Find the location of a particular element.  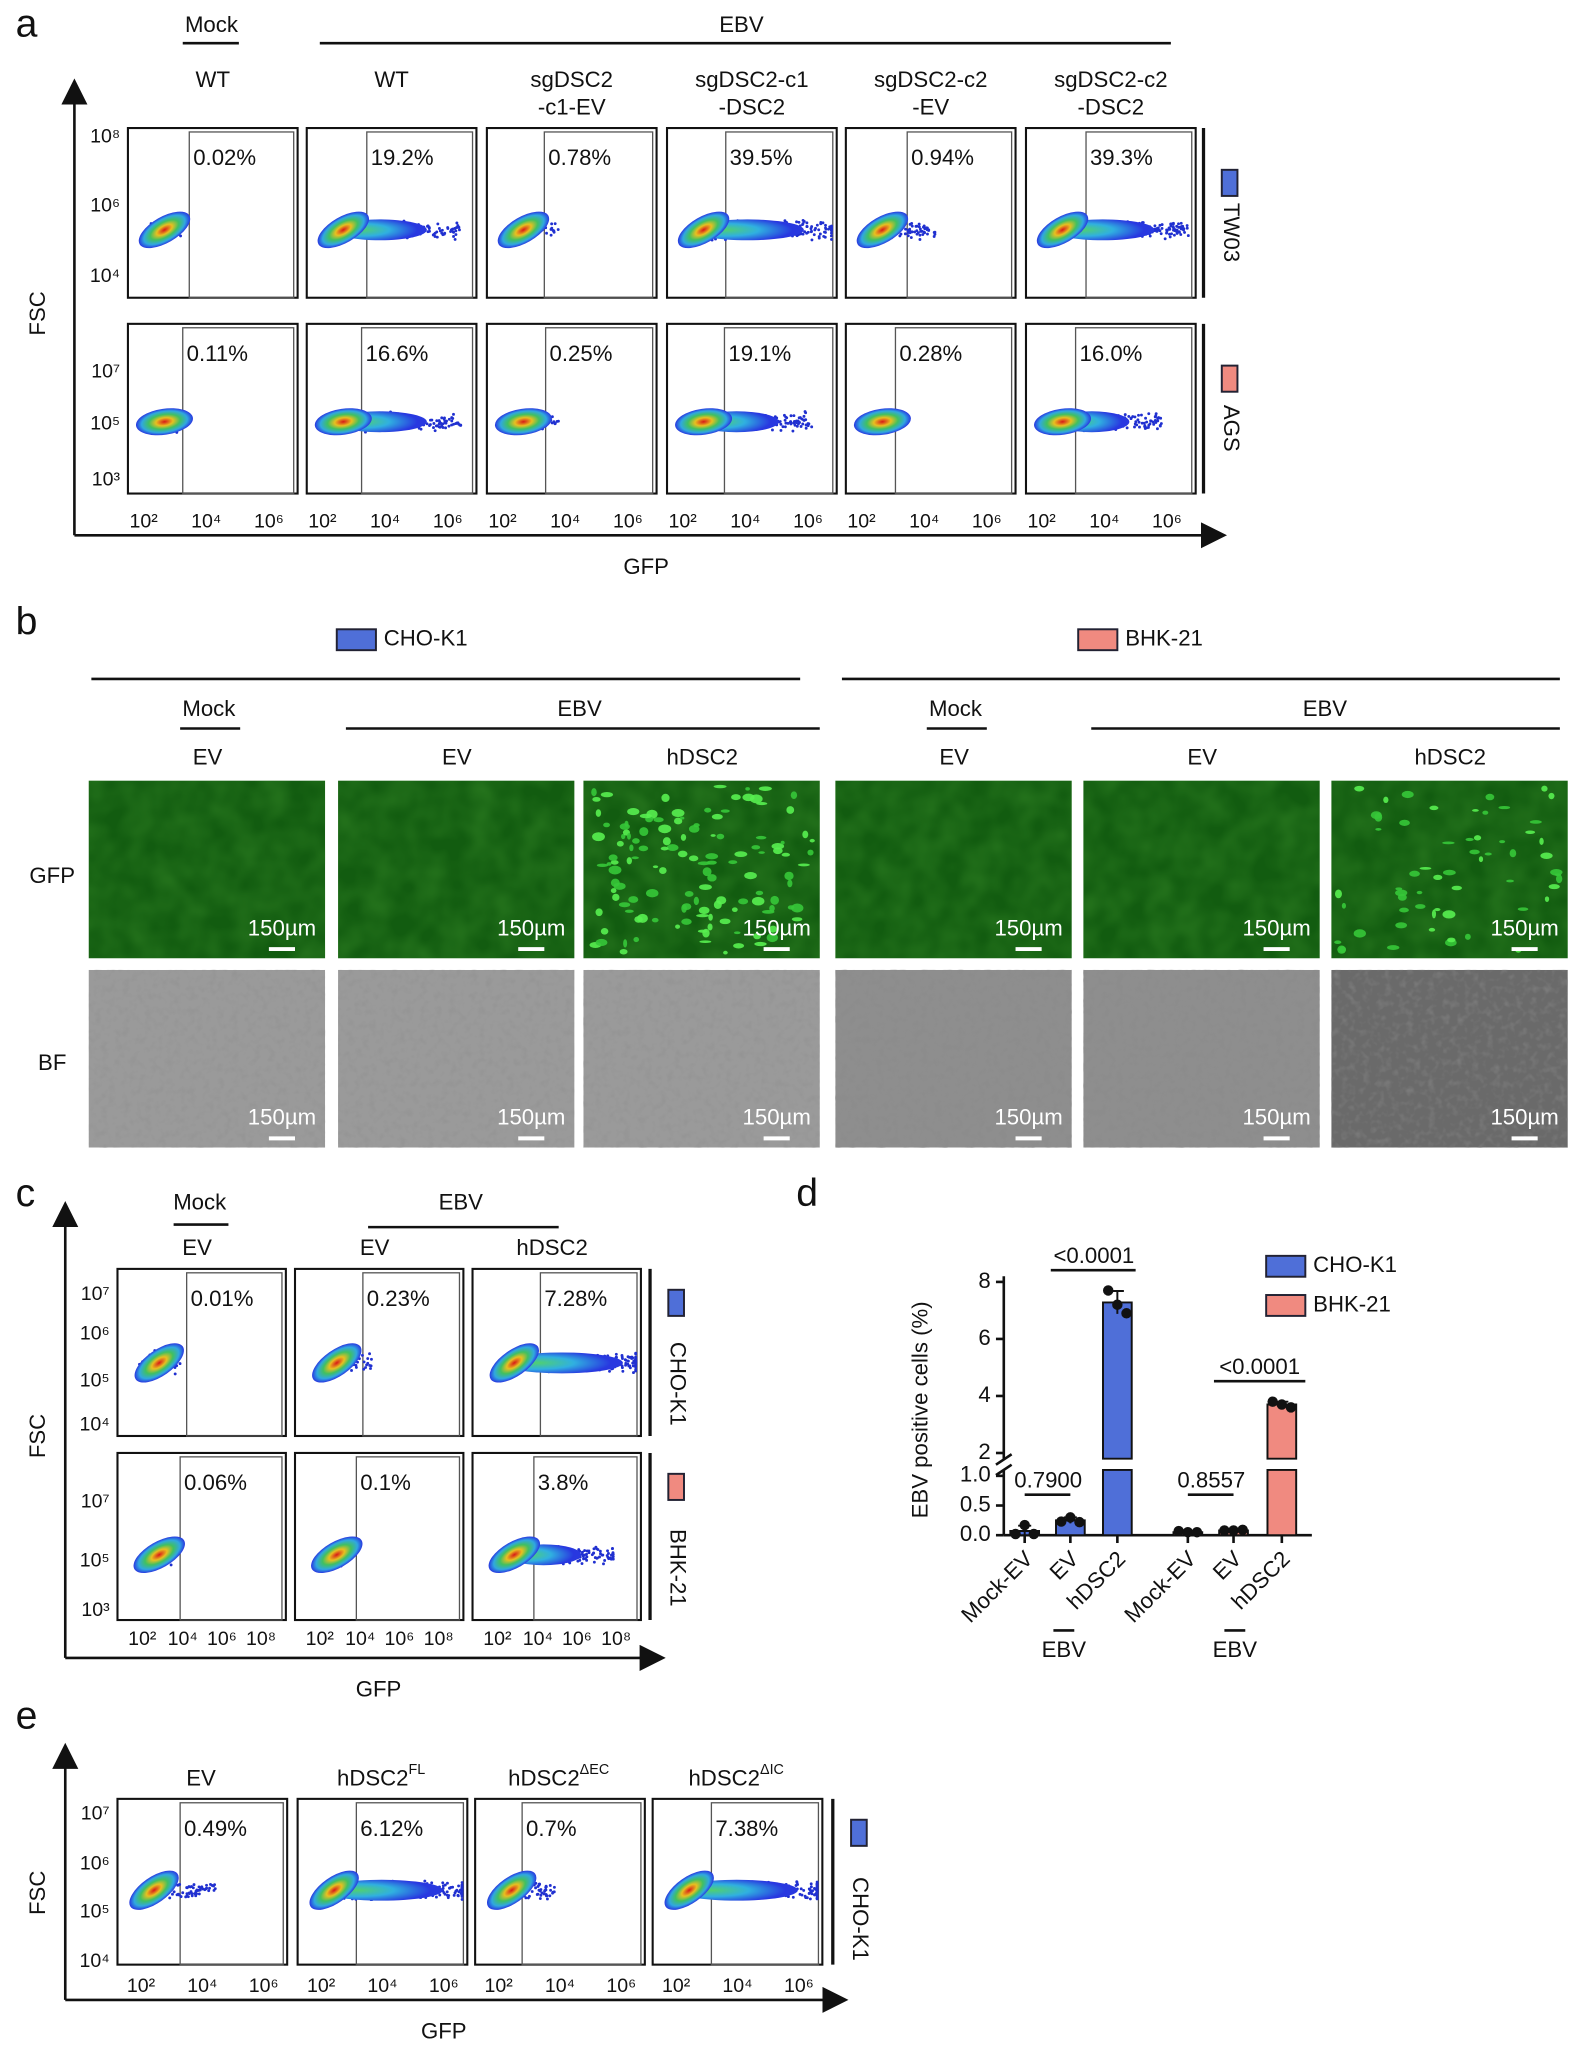

x-tick-label: 10⁶ is located at coordinates (808, 521).